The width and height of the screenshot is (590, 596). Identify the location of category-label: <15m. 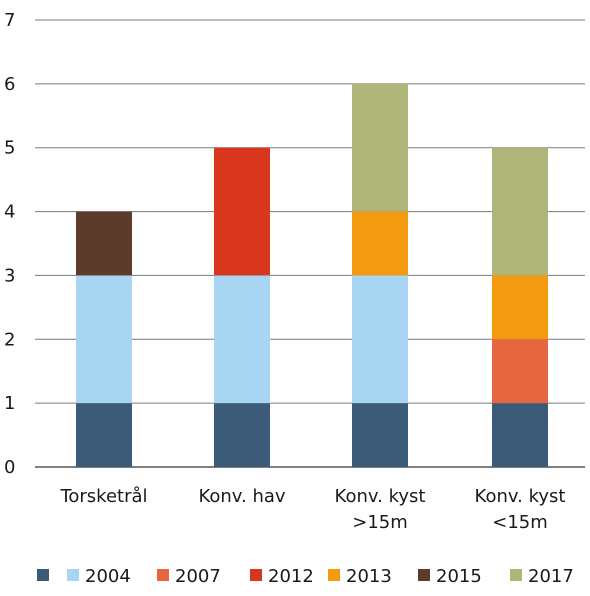
(520, 522).